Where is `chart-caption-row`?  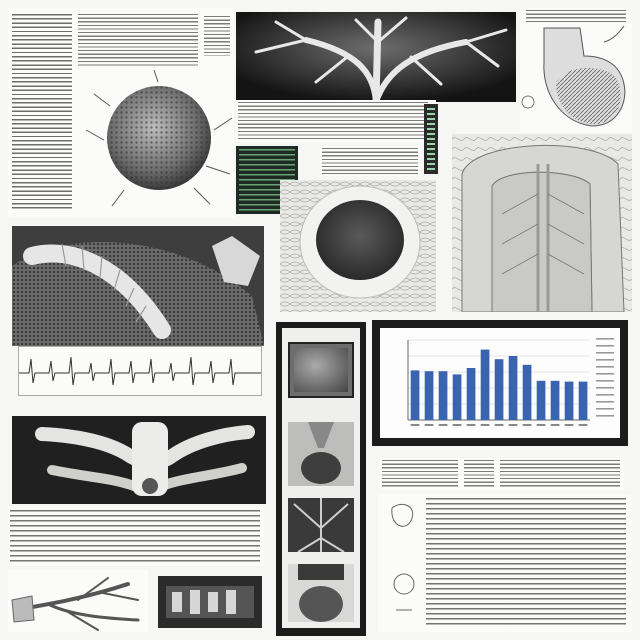 chart-caption-row is located at coordinates (502, 474).